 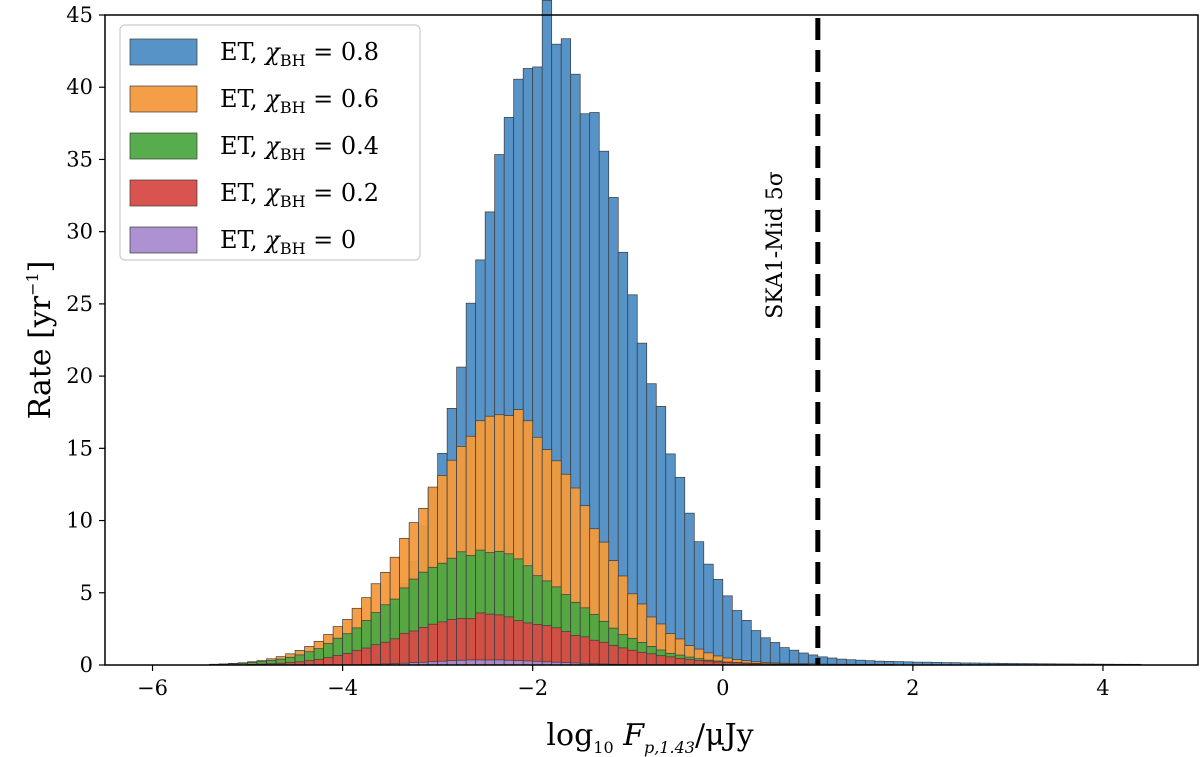 I want to click on legend-item-0: ET, χBH = 0.8, so click(x=254, y=54).